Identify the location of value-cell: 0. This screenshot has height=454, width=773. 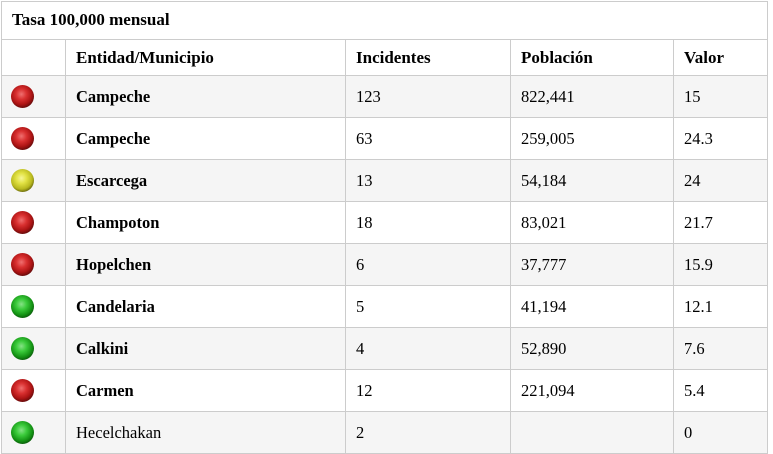
(720, 432).